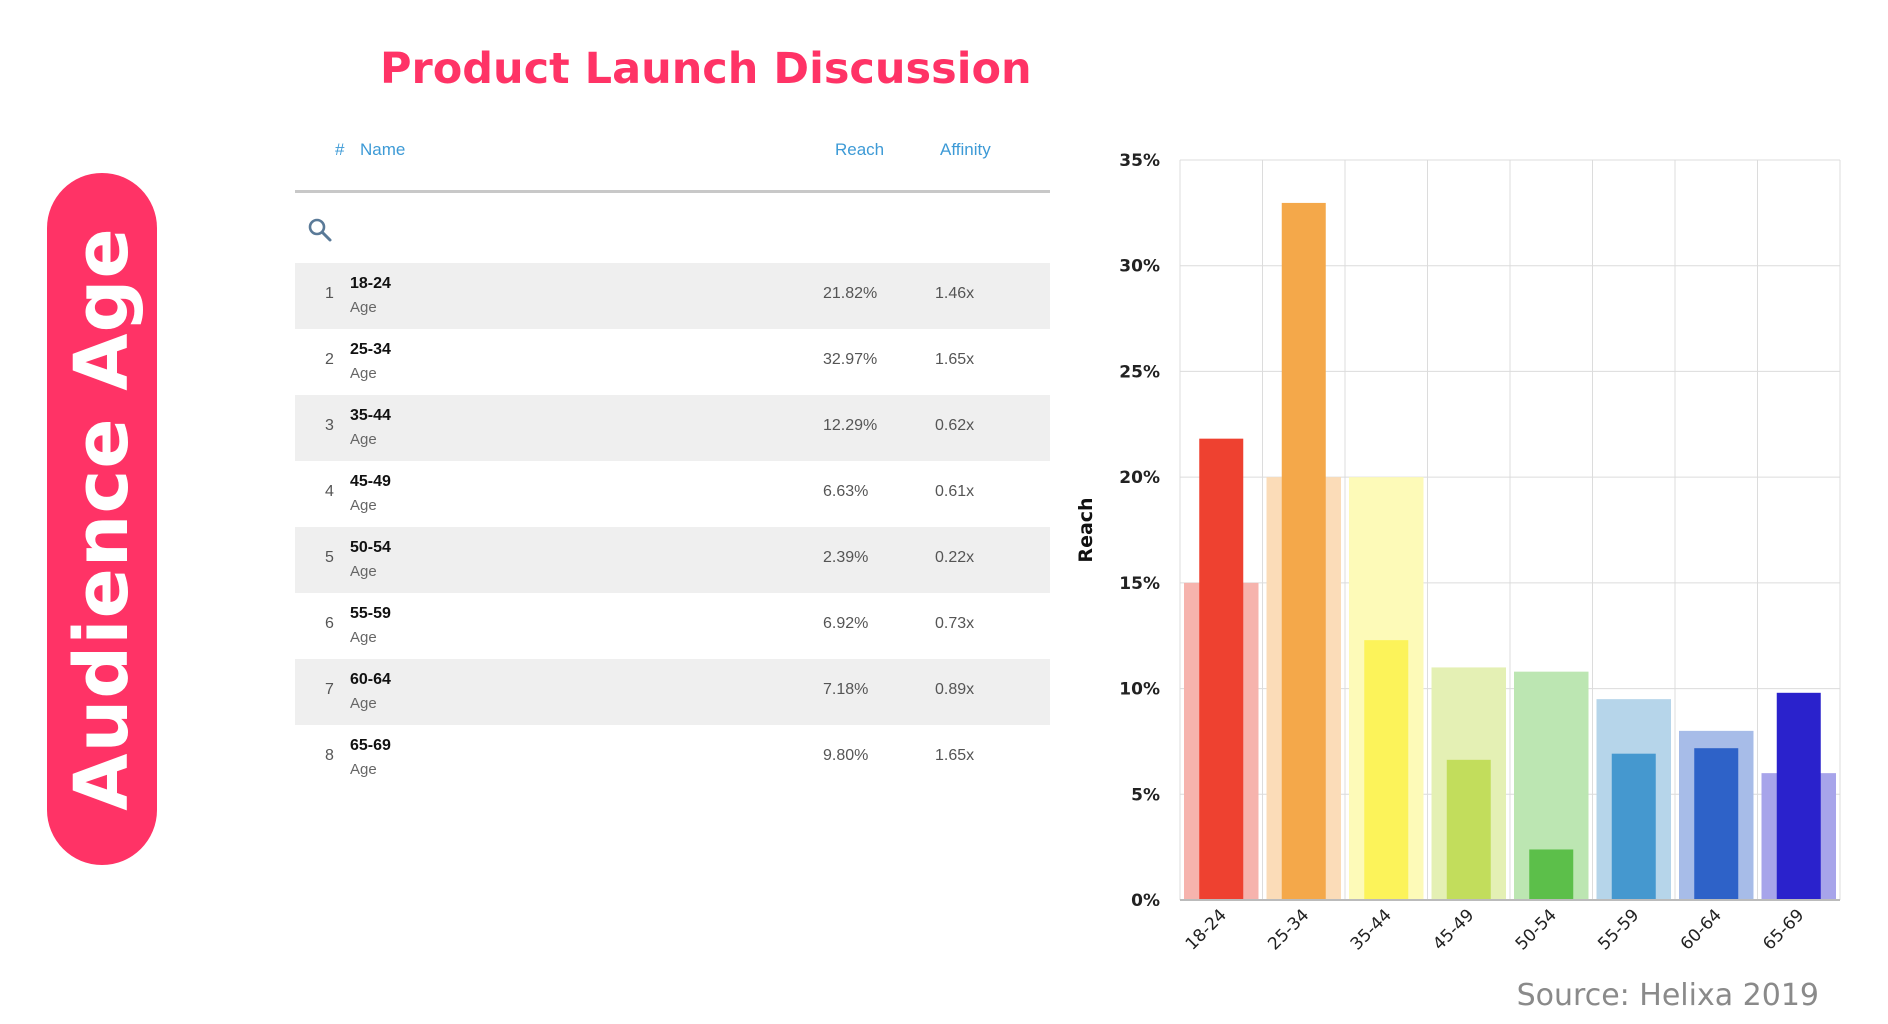 This screenshot has height=1024, width=1888. Describe the element at coordinates (329, 293) in the screenshot. I see `row-index: 1` at that location.